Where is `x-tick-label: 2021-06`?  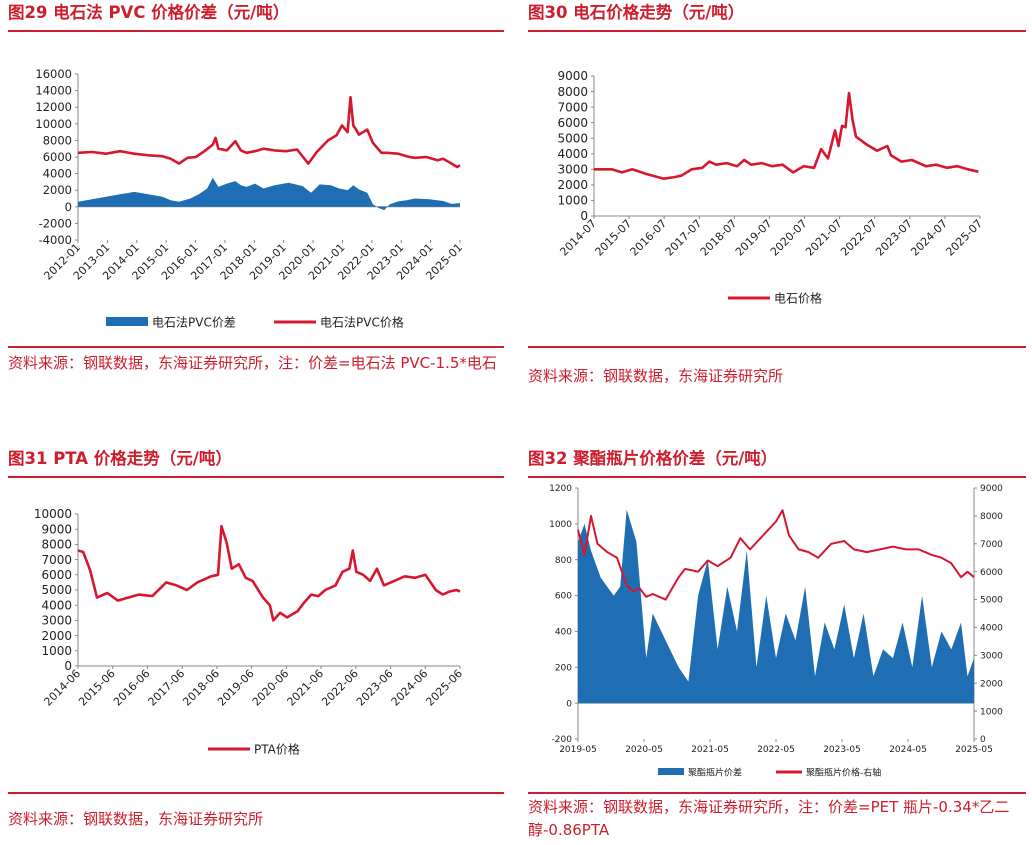 x-tick-label: 2021-06 is located at coordinates (306, 688).